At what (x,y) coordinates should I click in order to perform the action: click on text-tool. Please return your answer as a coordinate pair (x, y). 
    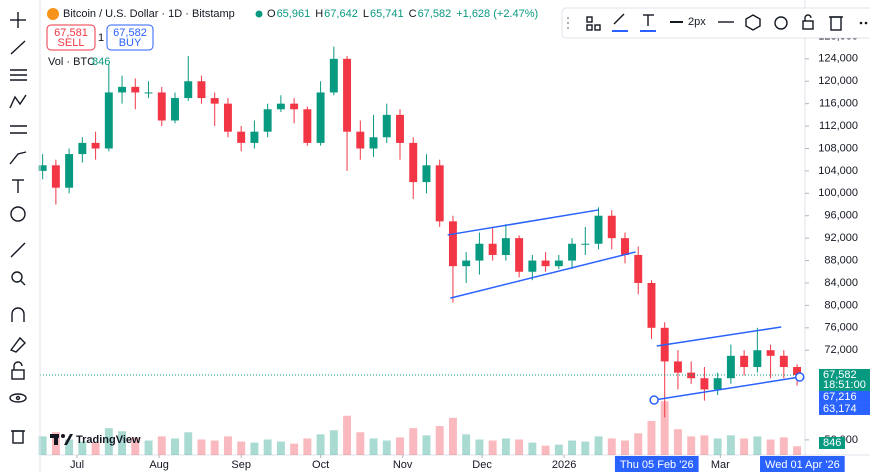
    Looking at the image, I should click on (18, 186).